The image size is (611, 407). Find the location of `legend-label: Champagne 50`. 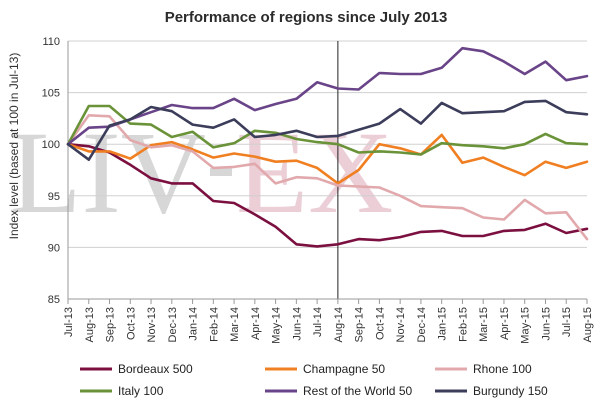

legend-label: Champagne 50 is located at coordinates (344, 369).